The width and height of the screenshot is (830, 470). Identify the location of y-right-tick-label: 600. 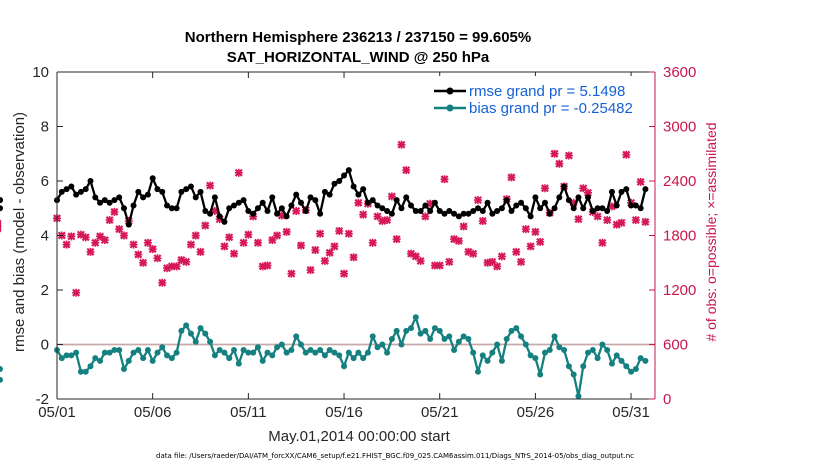
(675, 345).